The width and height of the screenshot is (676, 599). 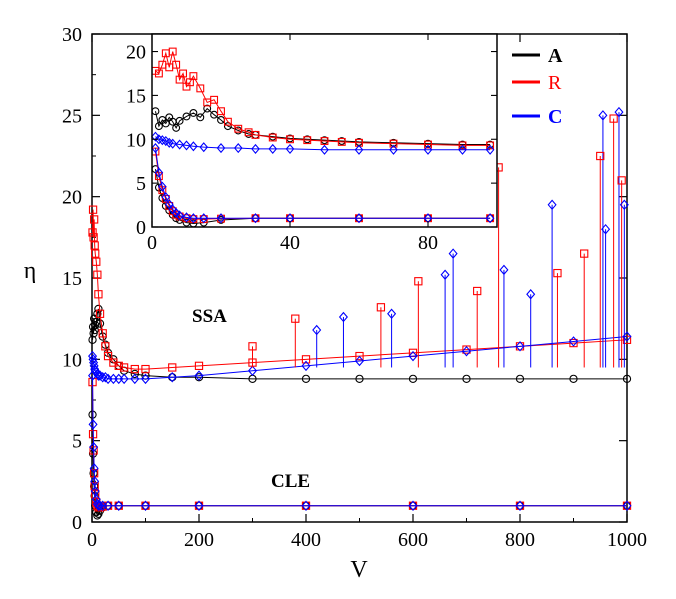 What do you see at coordinates (290, 481) in the screenshot?
I see `annotation-cle: CLE` at bounding box center [290, 481].